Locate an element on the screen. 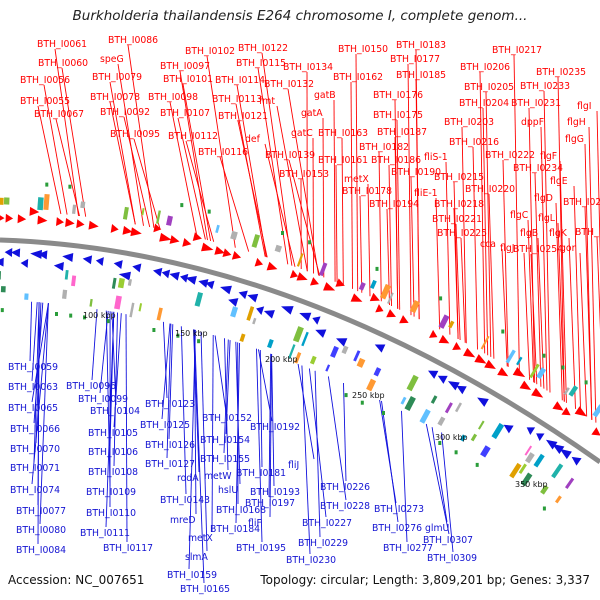 The width and height of the screenshot is (600, 600). forward-gene-label: BTH_I0231 is located at coordinates (536, 103).